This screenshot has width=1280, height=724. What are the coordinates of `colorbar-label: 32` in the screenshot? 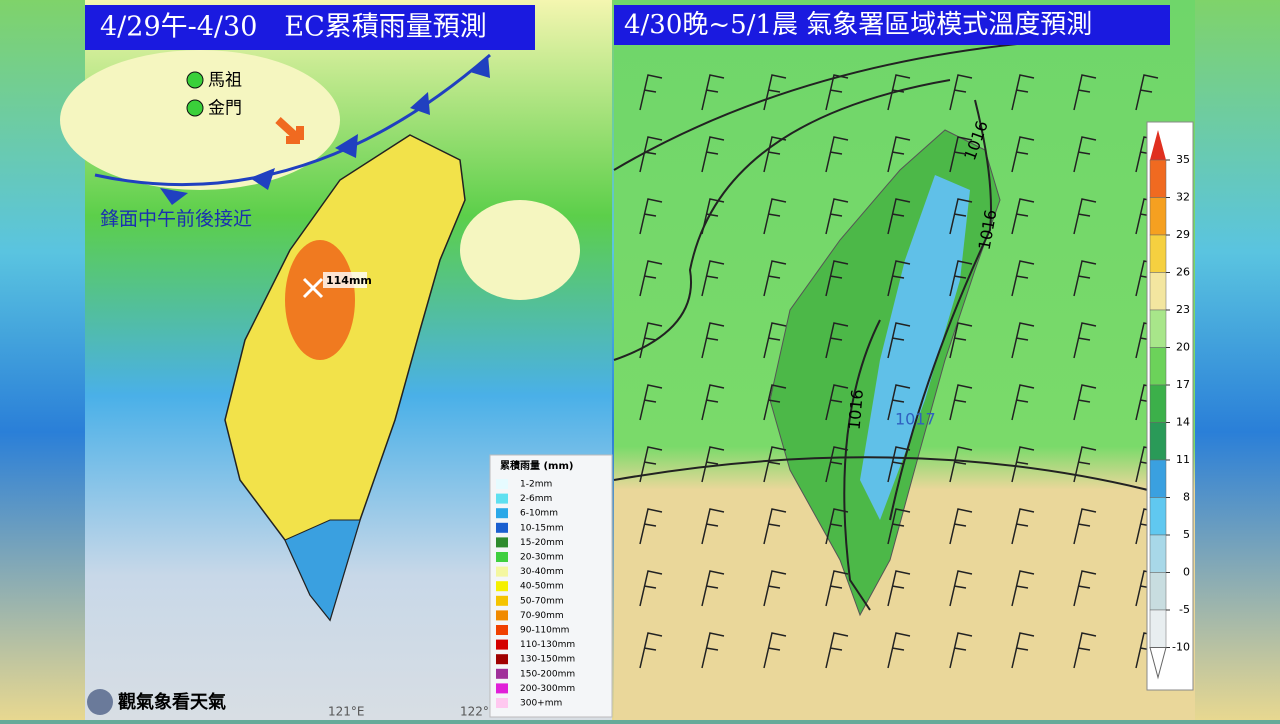 It's located at (1183, 197).